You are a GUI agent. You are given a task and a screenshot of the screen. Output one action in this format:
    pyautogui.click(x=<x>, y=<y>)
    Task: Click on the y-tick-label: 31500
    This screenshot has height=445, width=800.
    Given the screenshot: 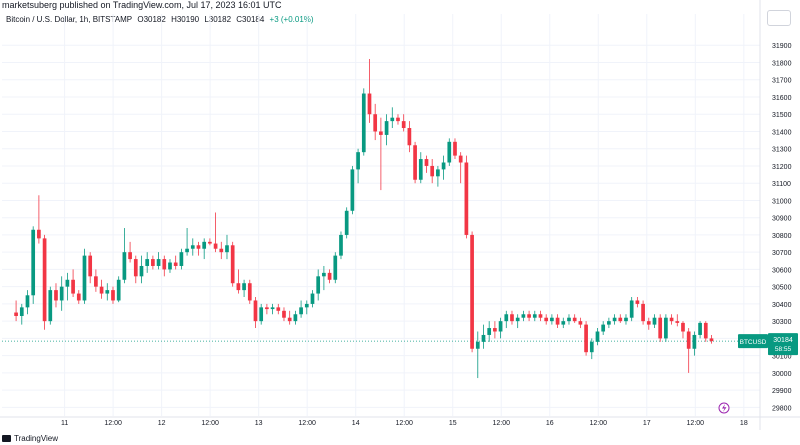 What is the action you would take?
    pyautogui.click(x=782, y=115)
    